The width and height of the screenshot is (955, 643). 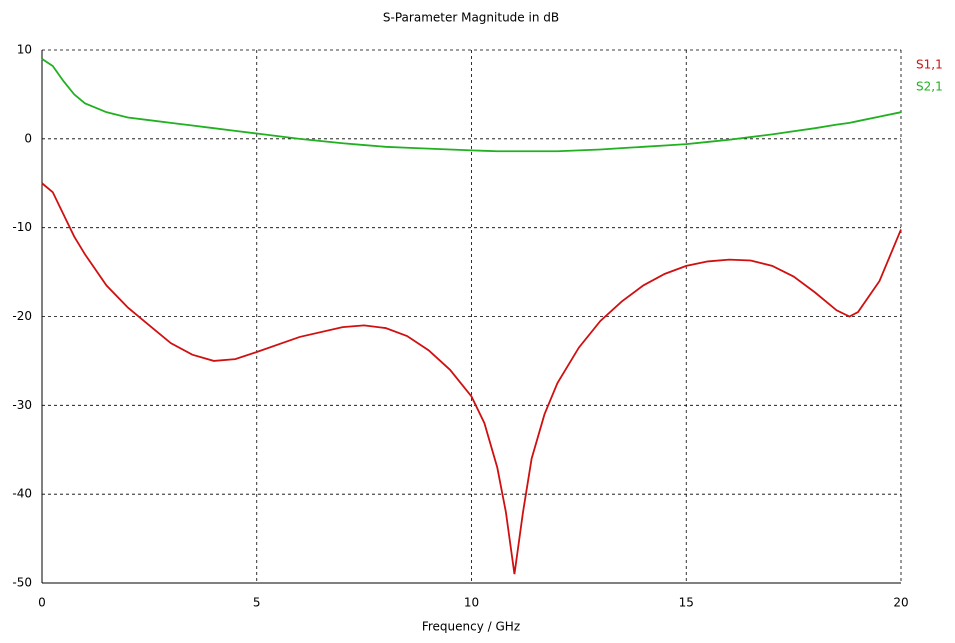 What do you see at coordinates (22, 316) in the screenshot?
I see `y-tick-label: -20` at bounding box center [22, 316].